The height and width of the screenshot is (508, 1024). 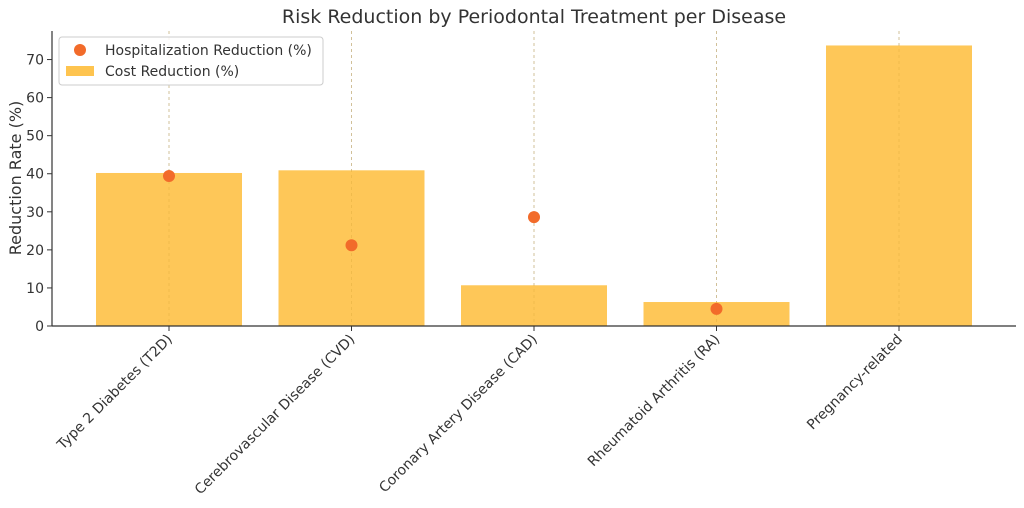 I want to click on y-tick-label: 50, so click(x=35, y=137).